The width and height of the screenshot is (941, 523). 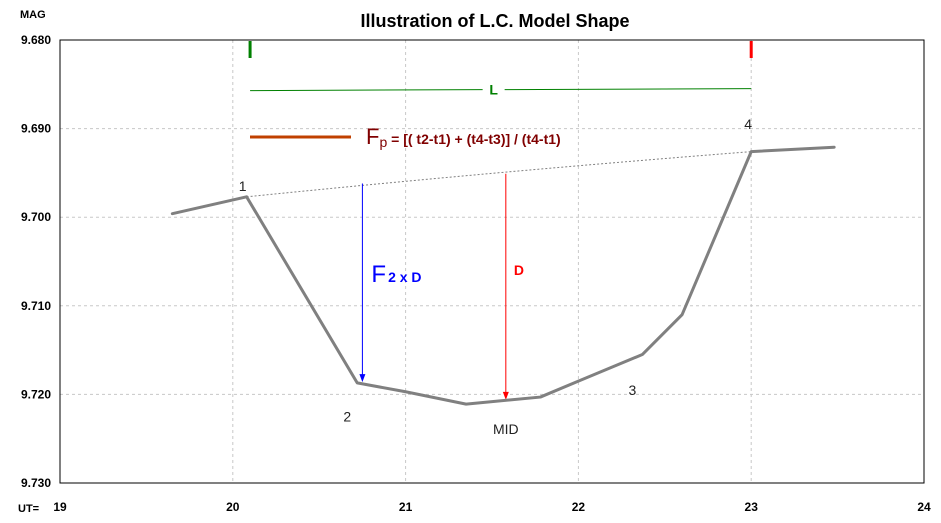 I want to click on D-arrow-head, so click(x=505, y=395).